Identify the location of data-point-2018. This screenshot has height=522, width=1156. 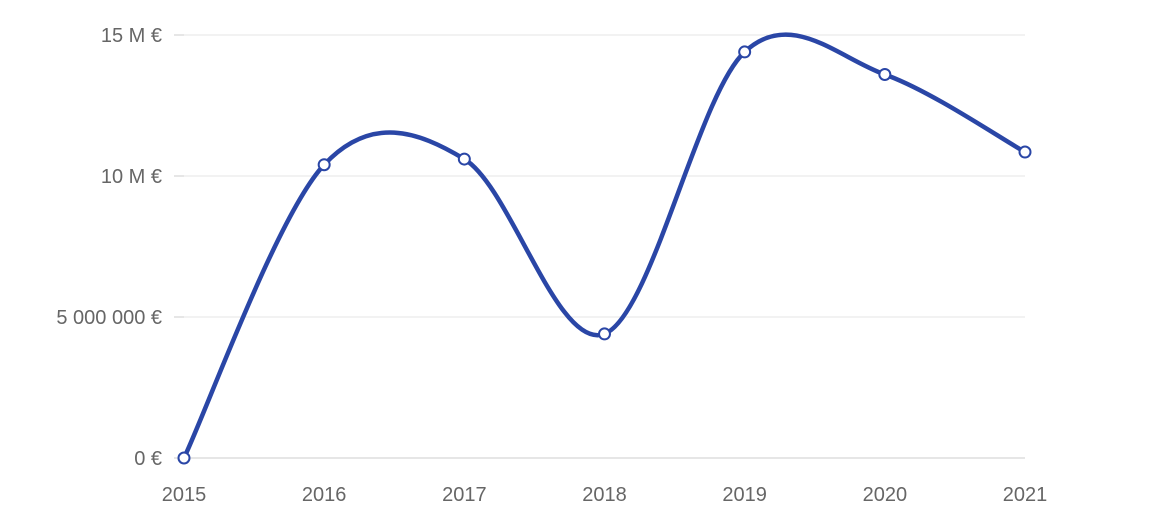
(604, 334).